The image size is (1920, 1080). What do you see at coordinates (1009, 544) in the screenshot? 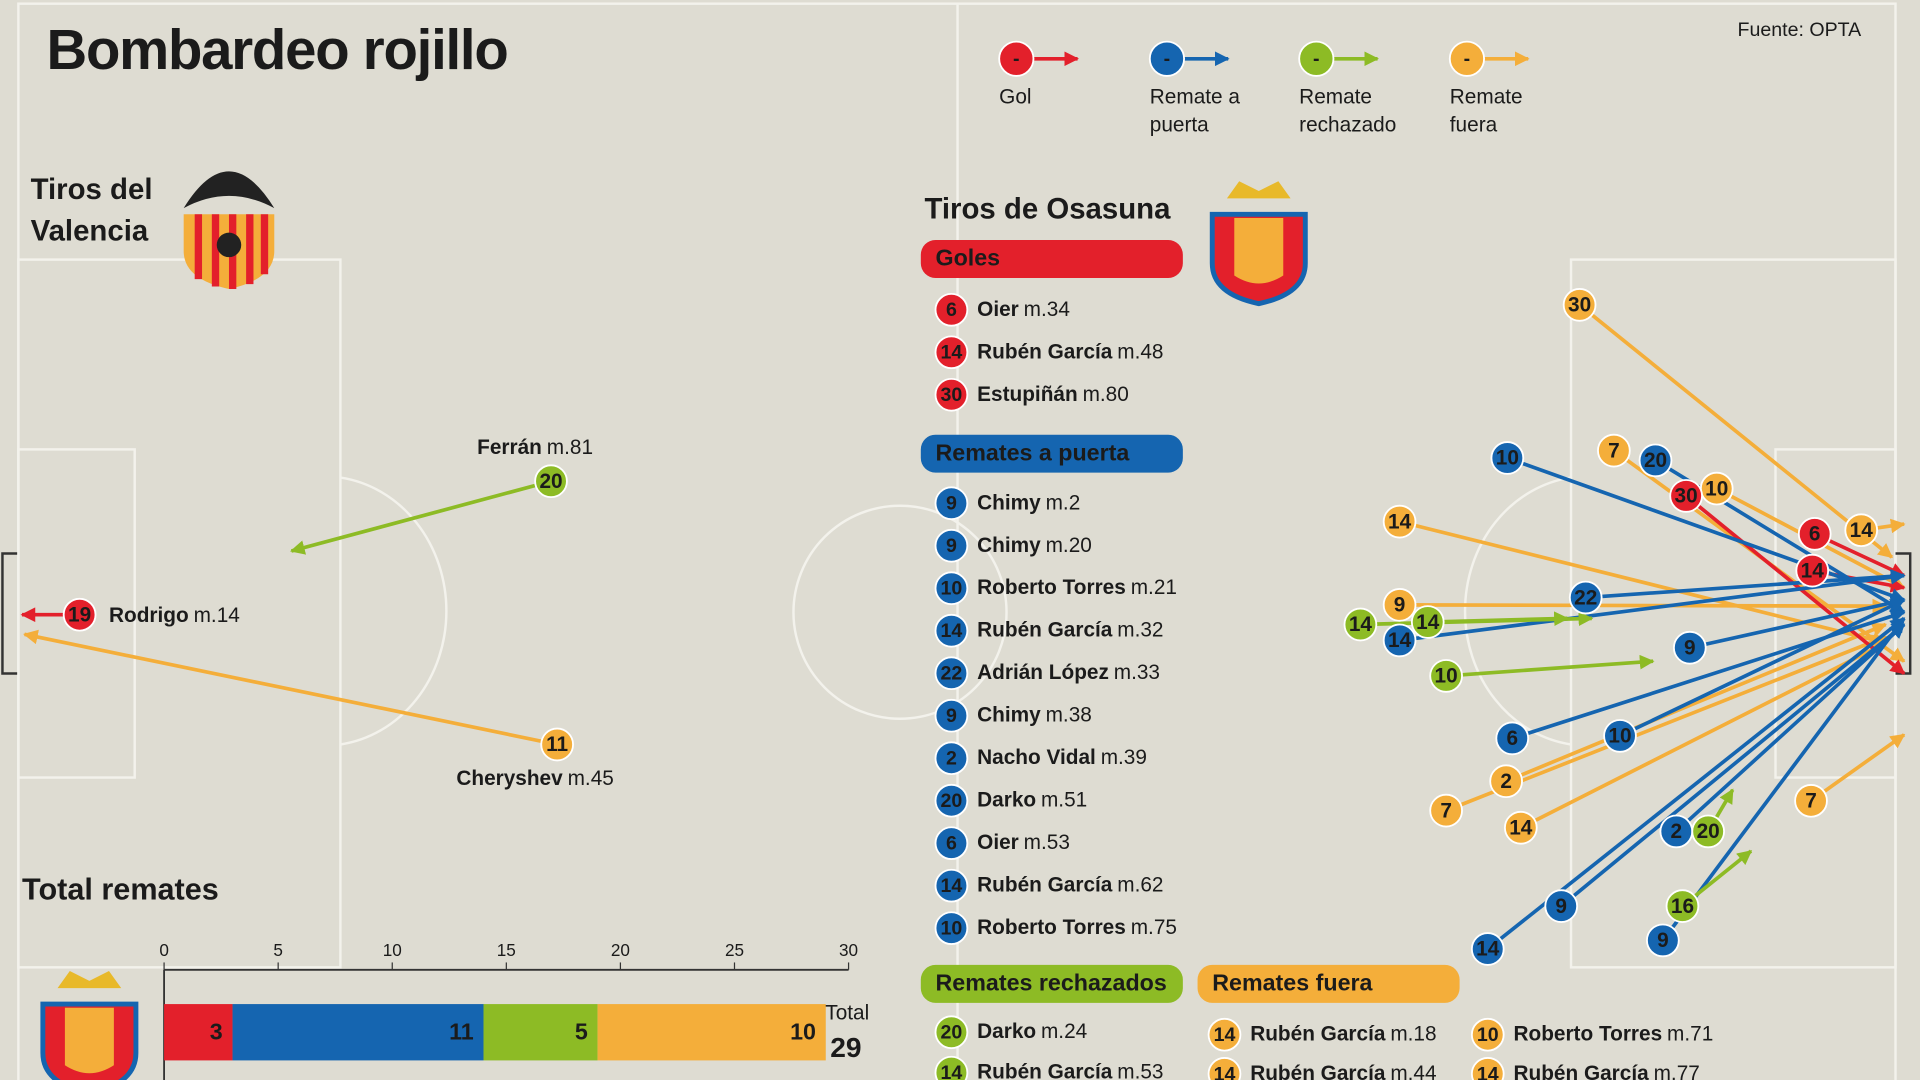
I see `player-name: Chimy` at bounding box center [1009, 544].